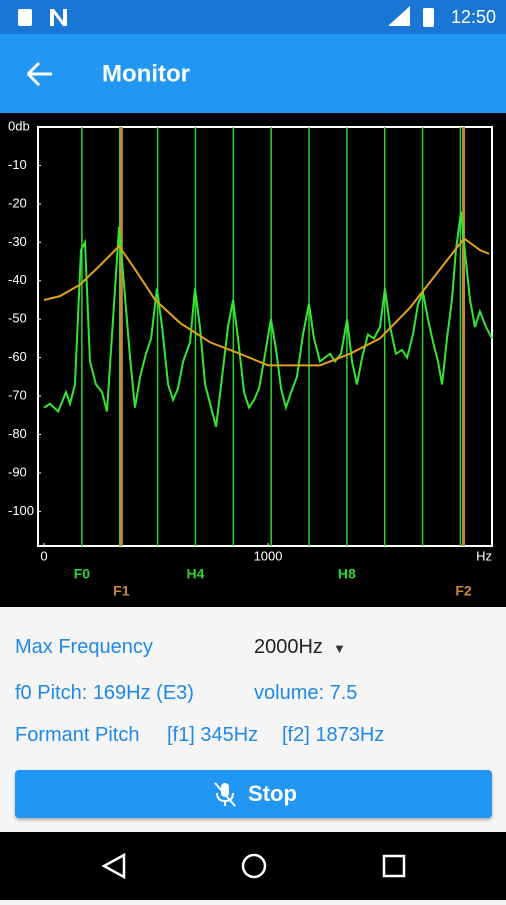 Image resolution: width=506 pixels, height=905 pixels. I want to click on max-frequency-dropdown: 2000Hz ▼, so click(300, 647).